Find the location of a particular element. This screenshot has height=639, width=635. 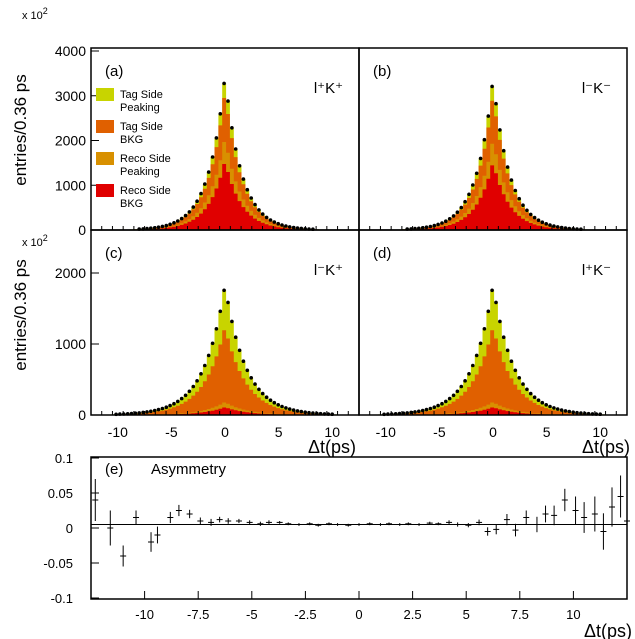

dt-axis-label-right: Δt(ps) is located at coordinates (606, 447).